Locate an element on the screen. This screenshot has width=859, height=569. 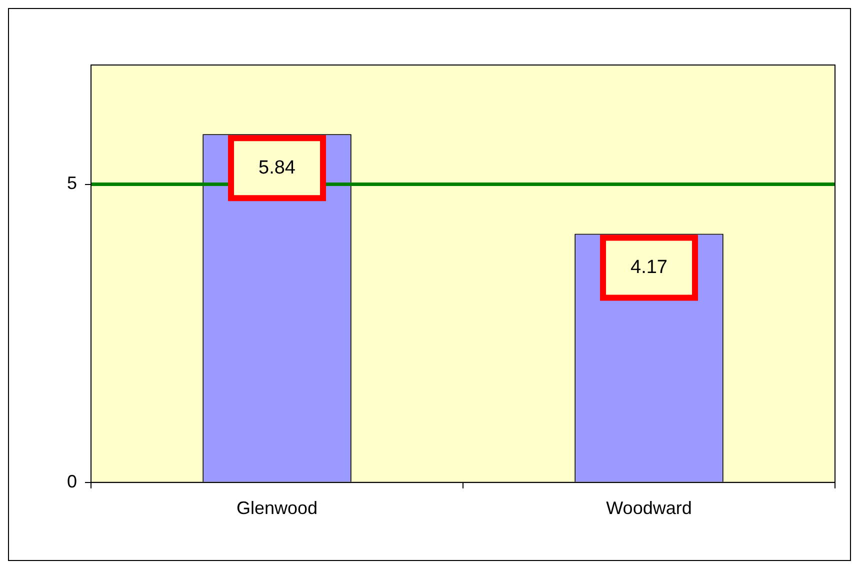
y-tick-label: 5 is located at coordinates (72, 183).